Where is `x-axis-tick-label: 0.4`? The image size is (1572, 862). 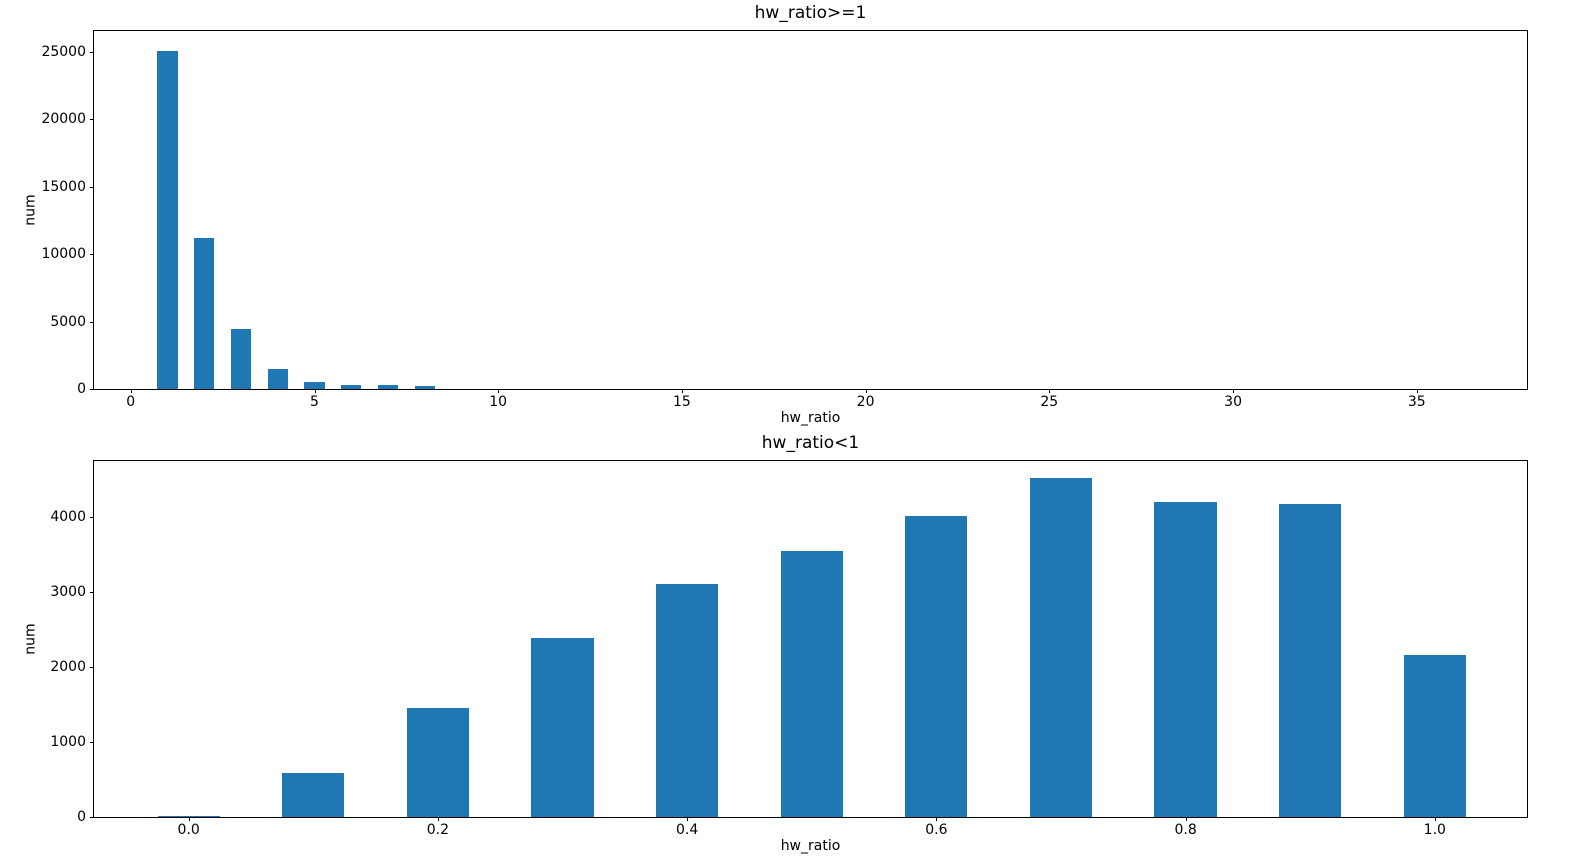 x-axis-tick-label: 0.4 is located at coordinates (687, 830).